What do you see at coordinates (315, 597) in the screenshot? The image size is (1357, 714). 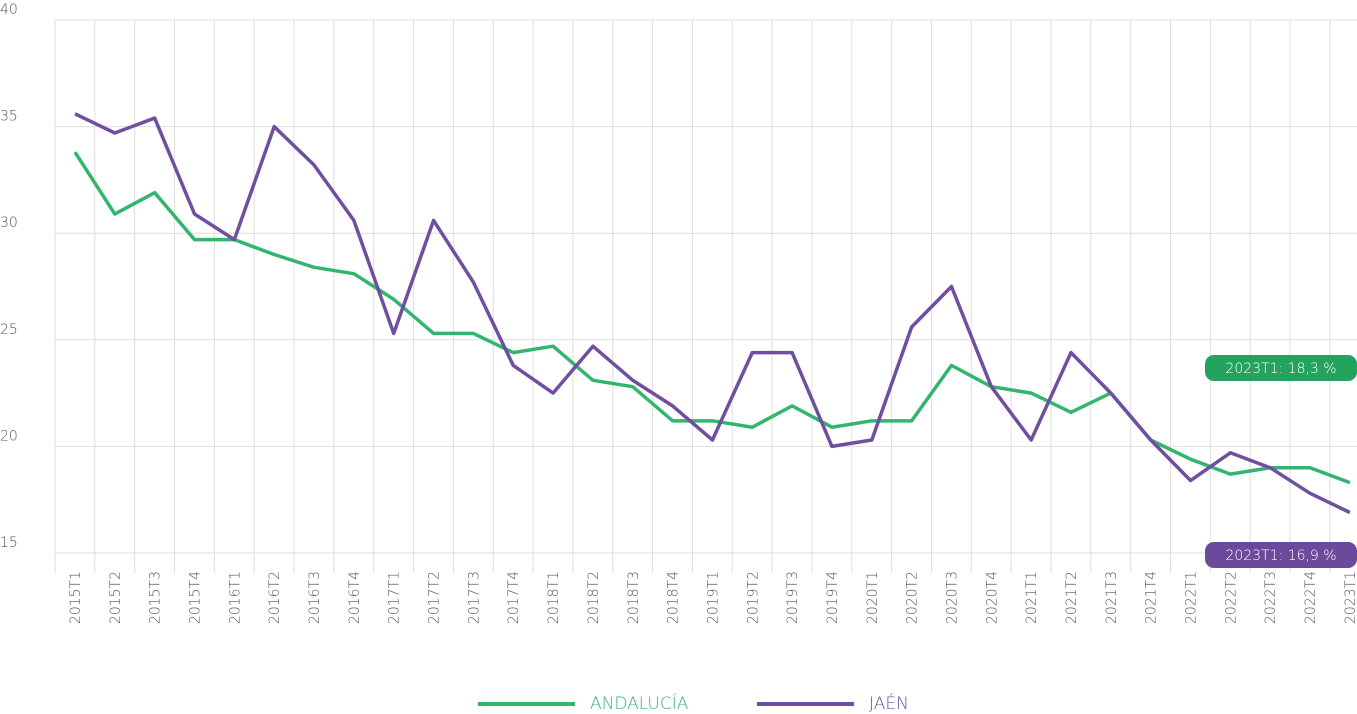 I see `x-tick-label: 2016T3` at bounding box center [315, 597].